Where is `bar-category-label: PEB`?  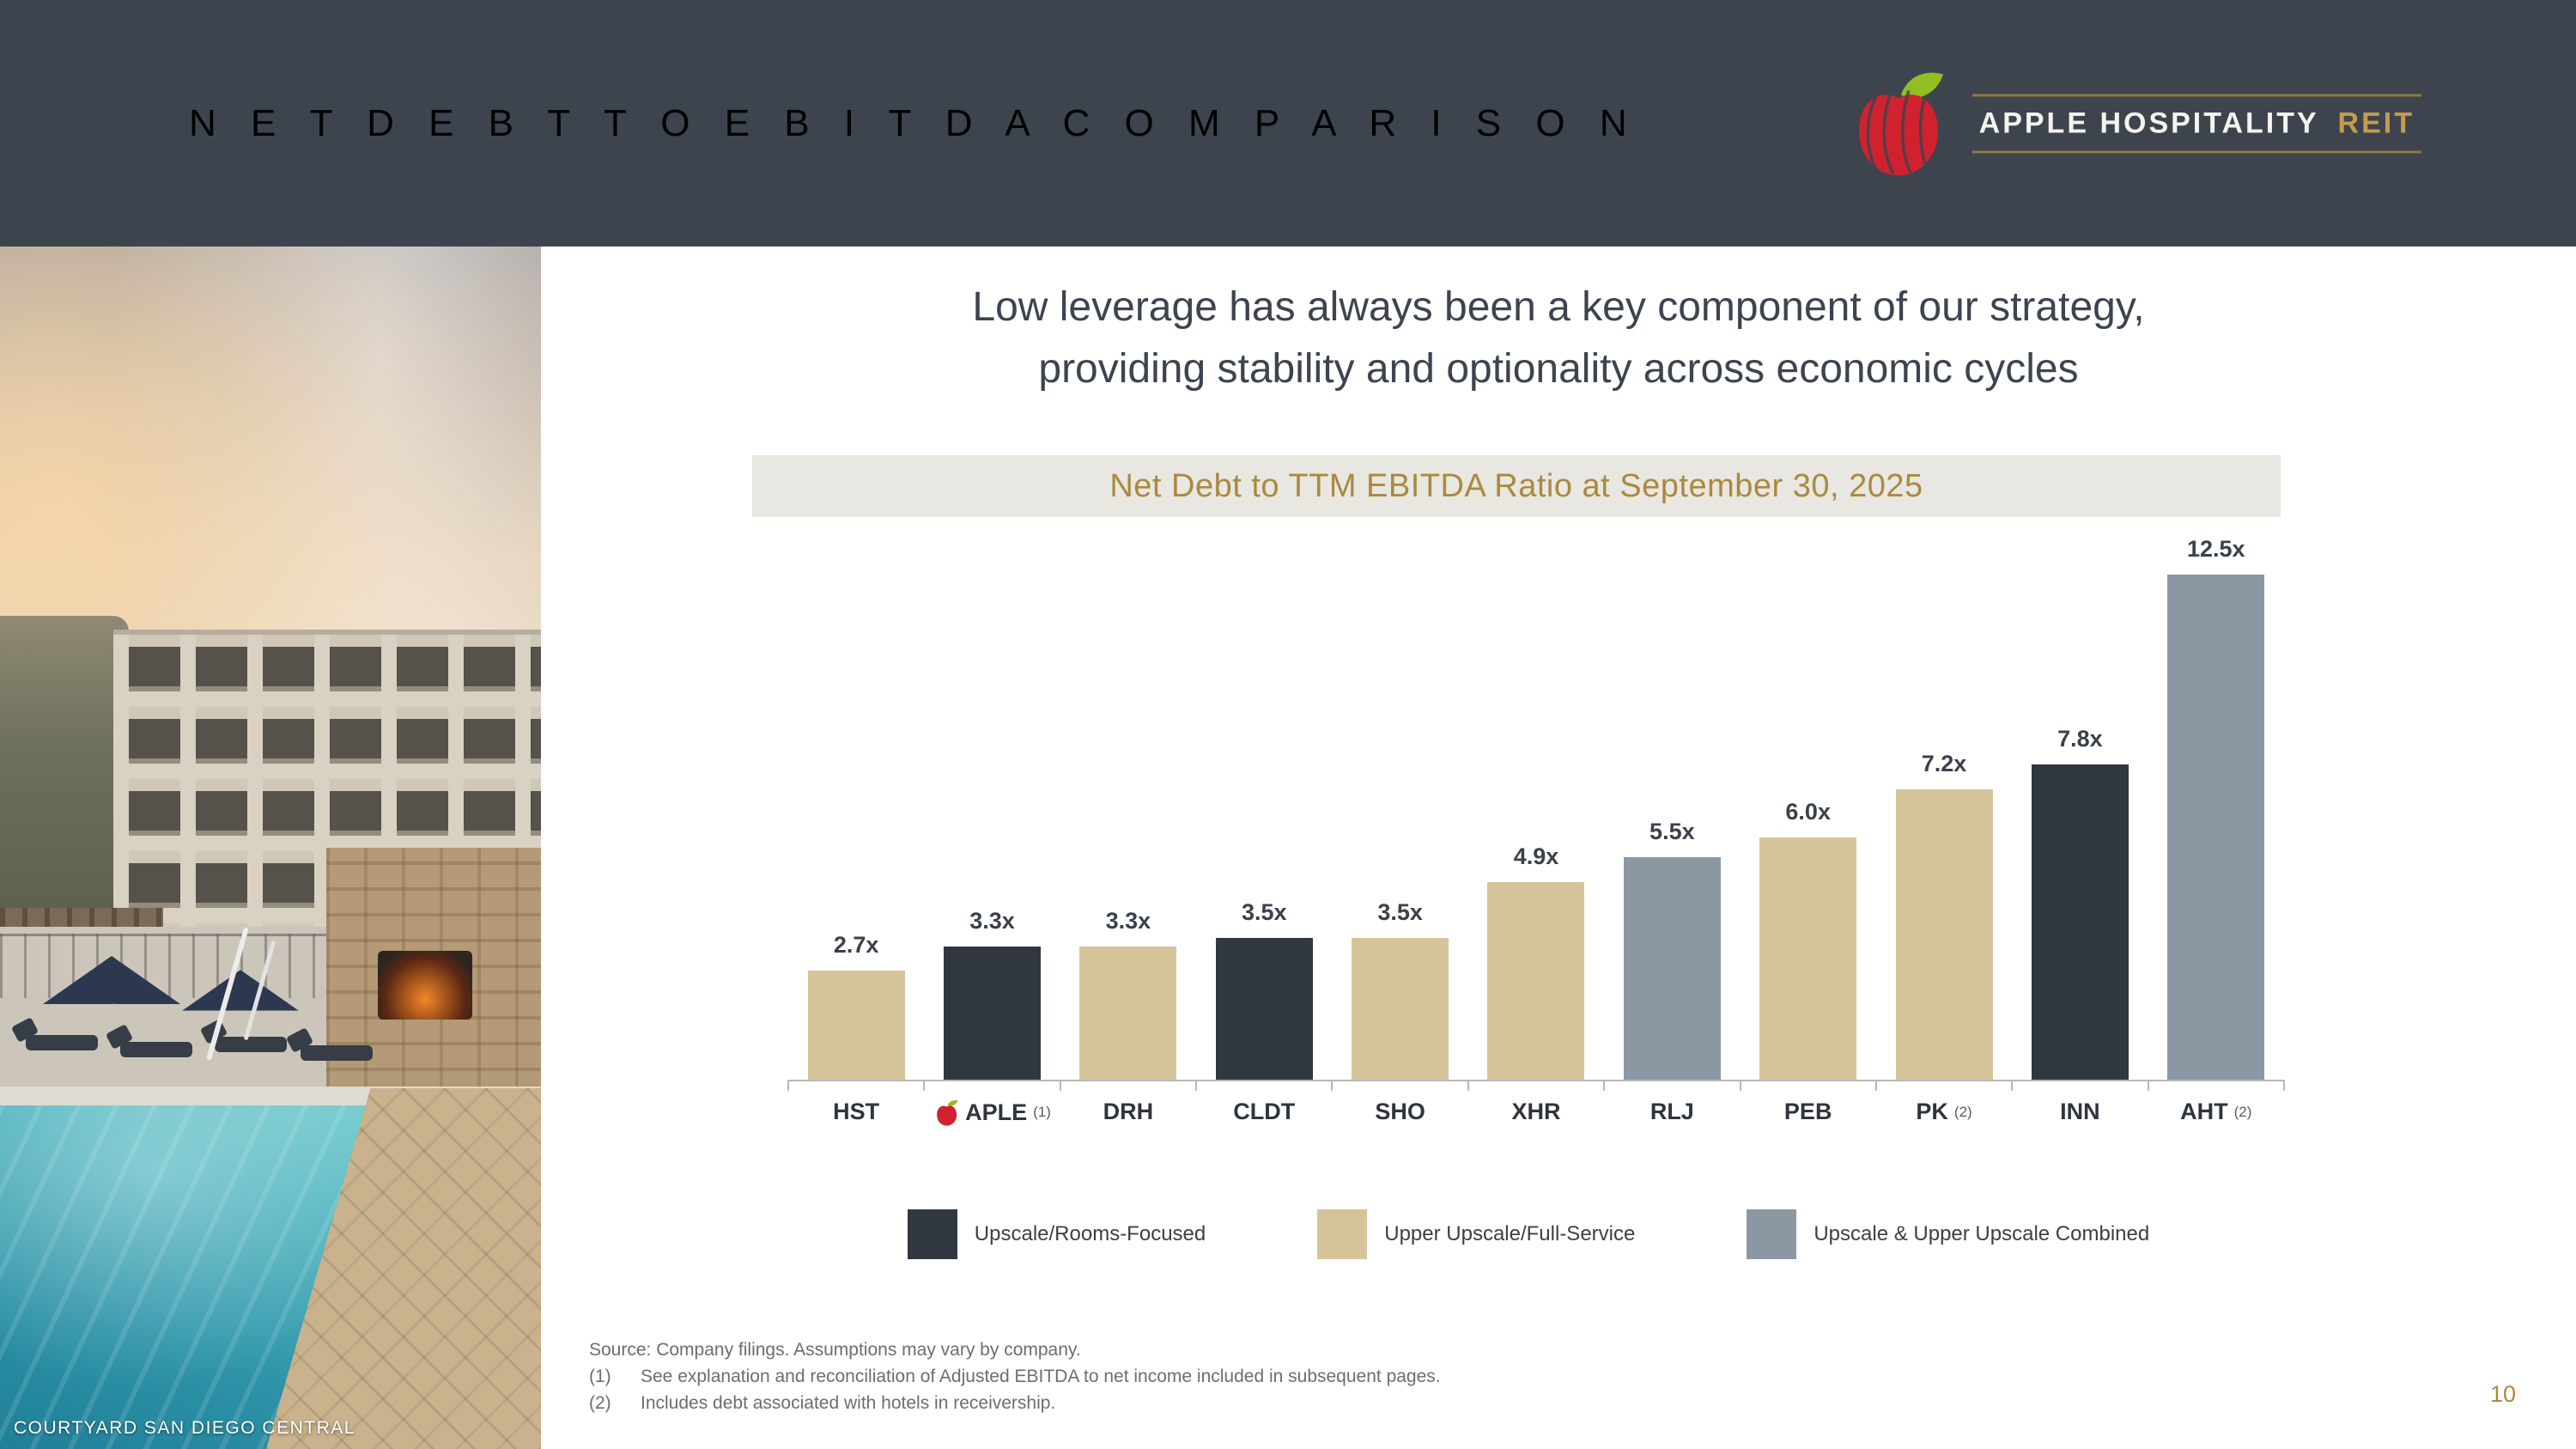 bar-category-label: PEB is located at coordinates (1808, 1112).